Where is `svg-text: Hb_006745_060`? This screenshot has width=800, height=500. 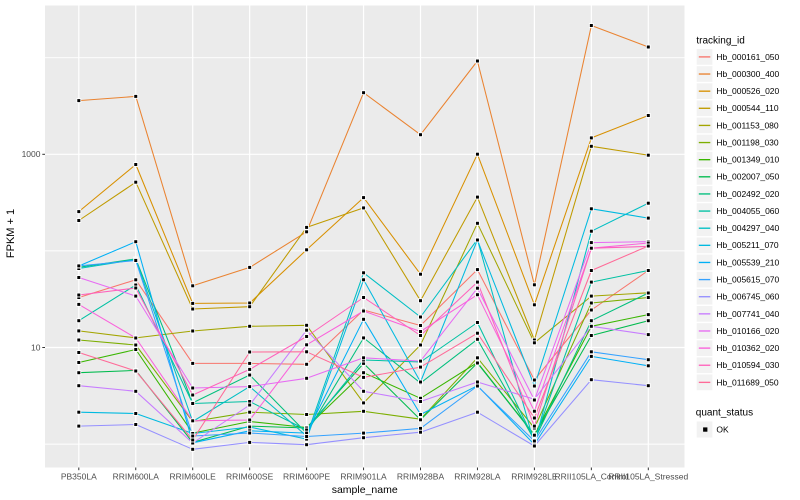 svg-text: Hb_006745_060 is located at coordinates (747, 297).